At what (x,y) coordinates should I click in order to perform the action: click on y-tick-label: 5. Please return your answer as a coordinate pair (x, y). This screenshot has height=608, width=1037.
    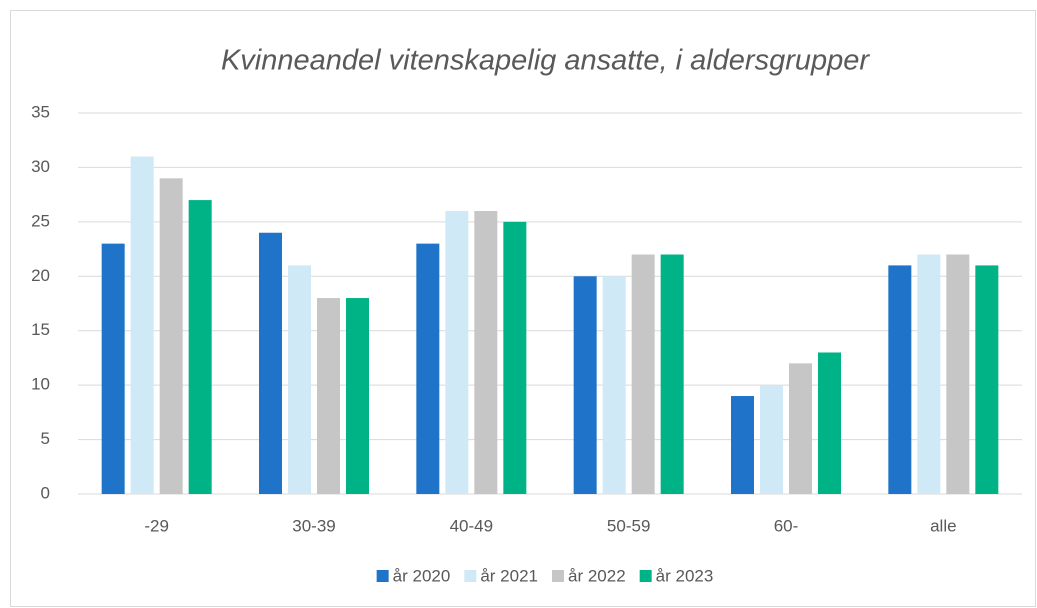
    Looking at the image, I should click on (45, 438).